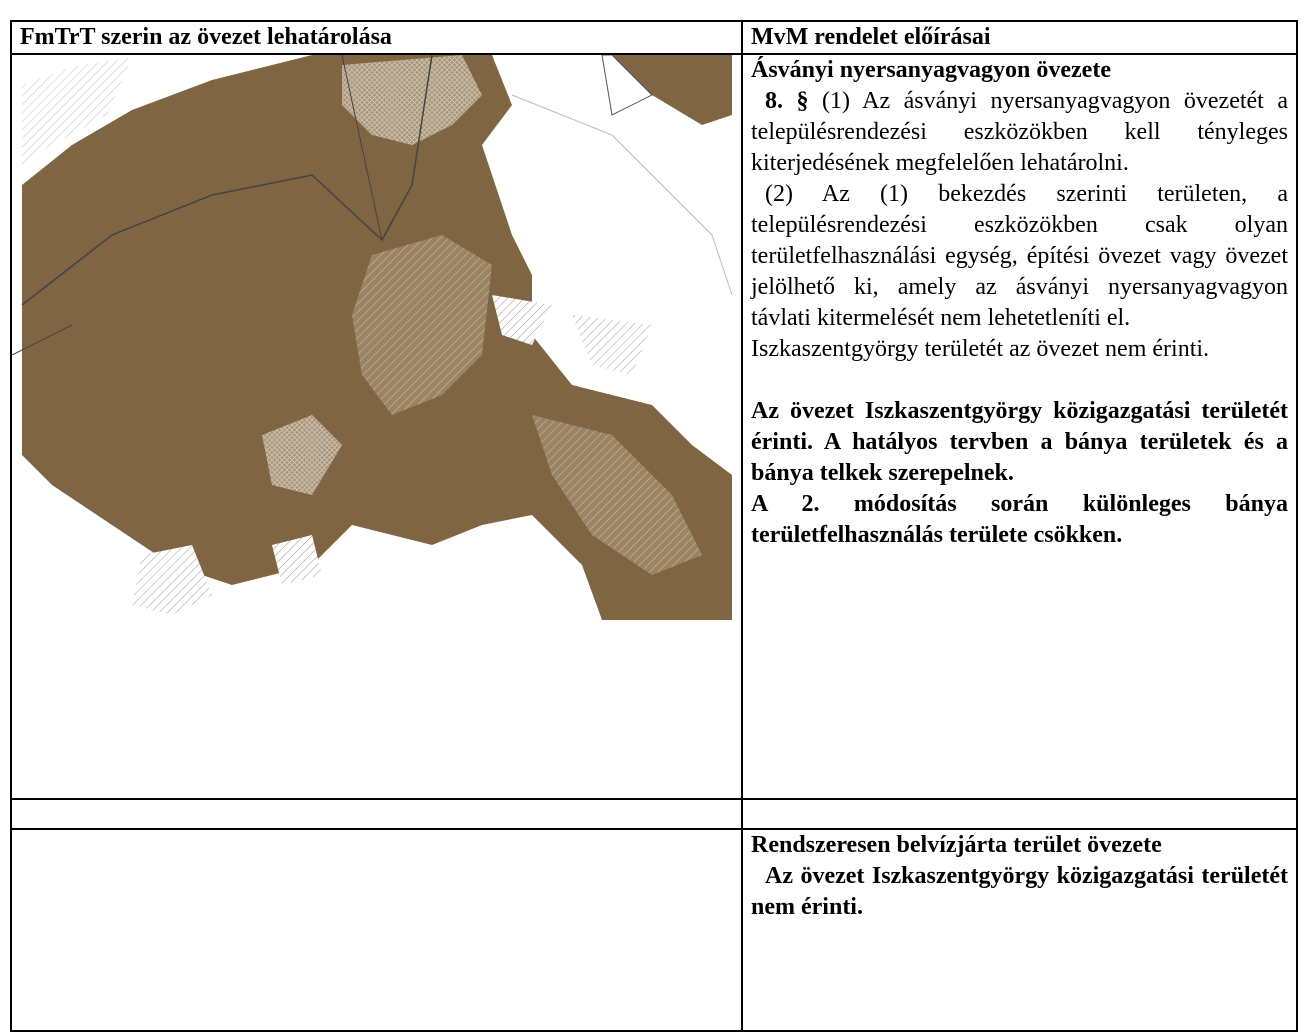 The image size is (1308, 1032). Describe the element at coordinates (1019, 37) in the screenshot. I see `header-cell: MvM rendelet előírásai` at that location.